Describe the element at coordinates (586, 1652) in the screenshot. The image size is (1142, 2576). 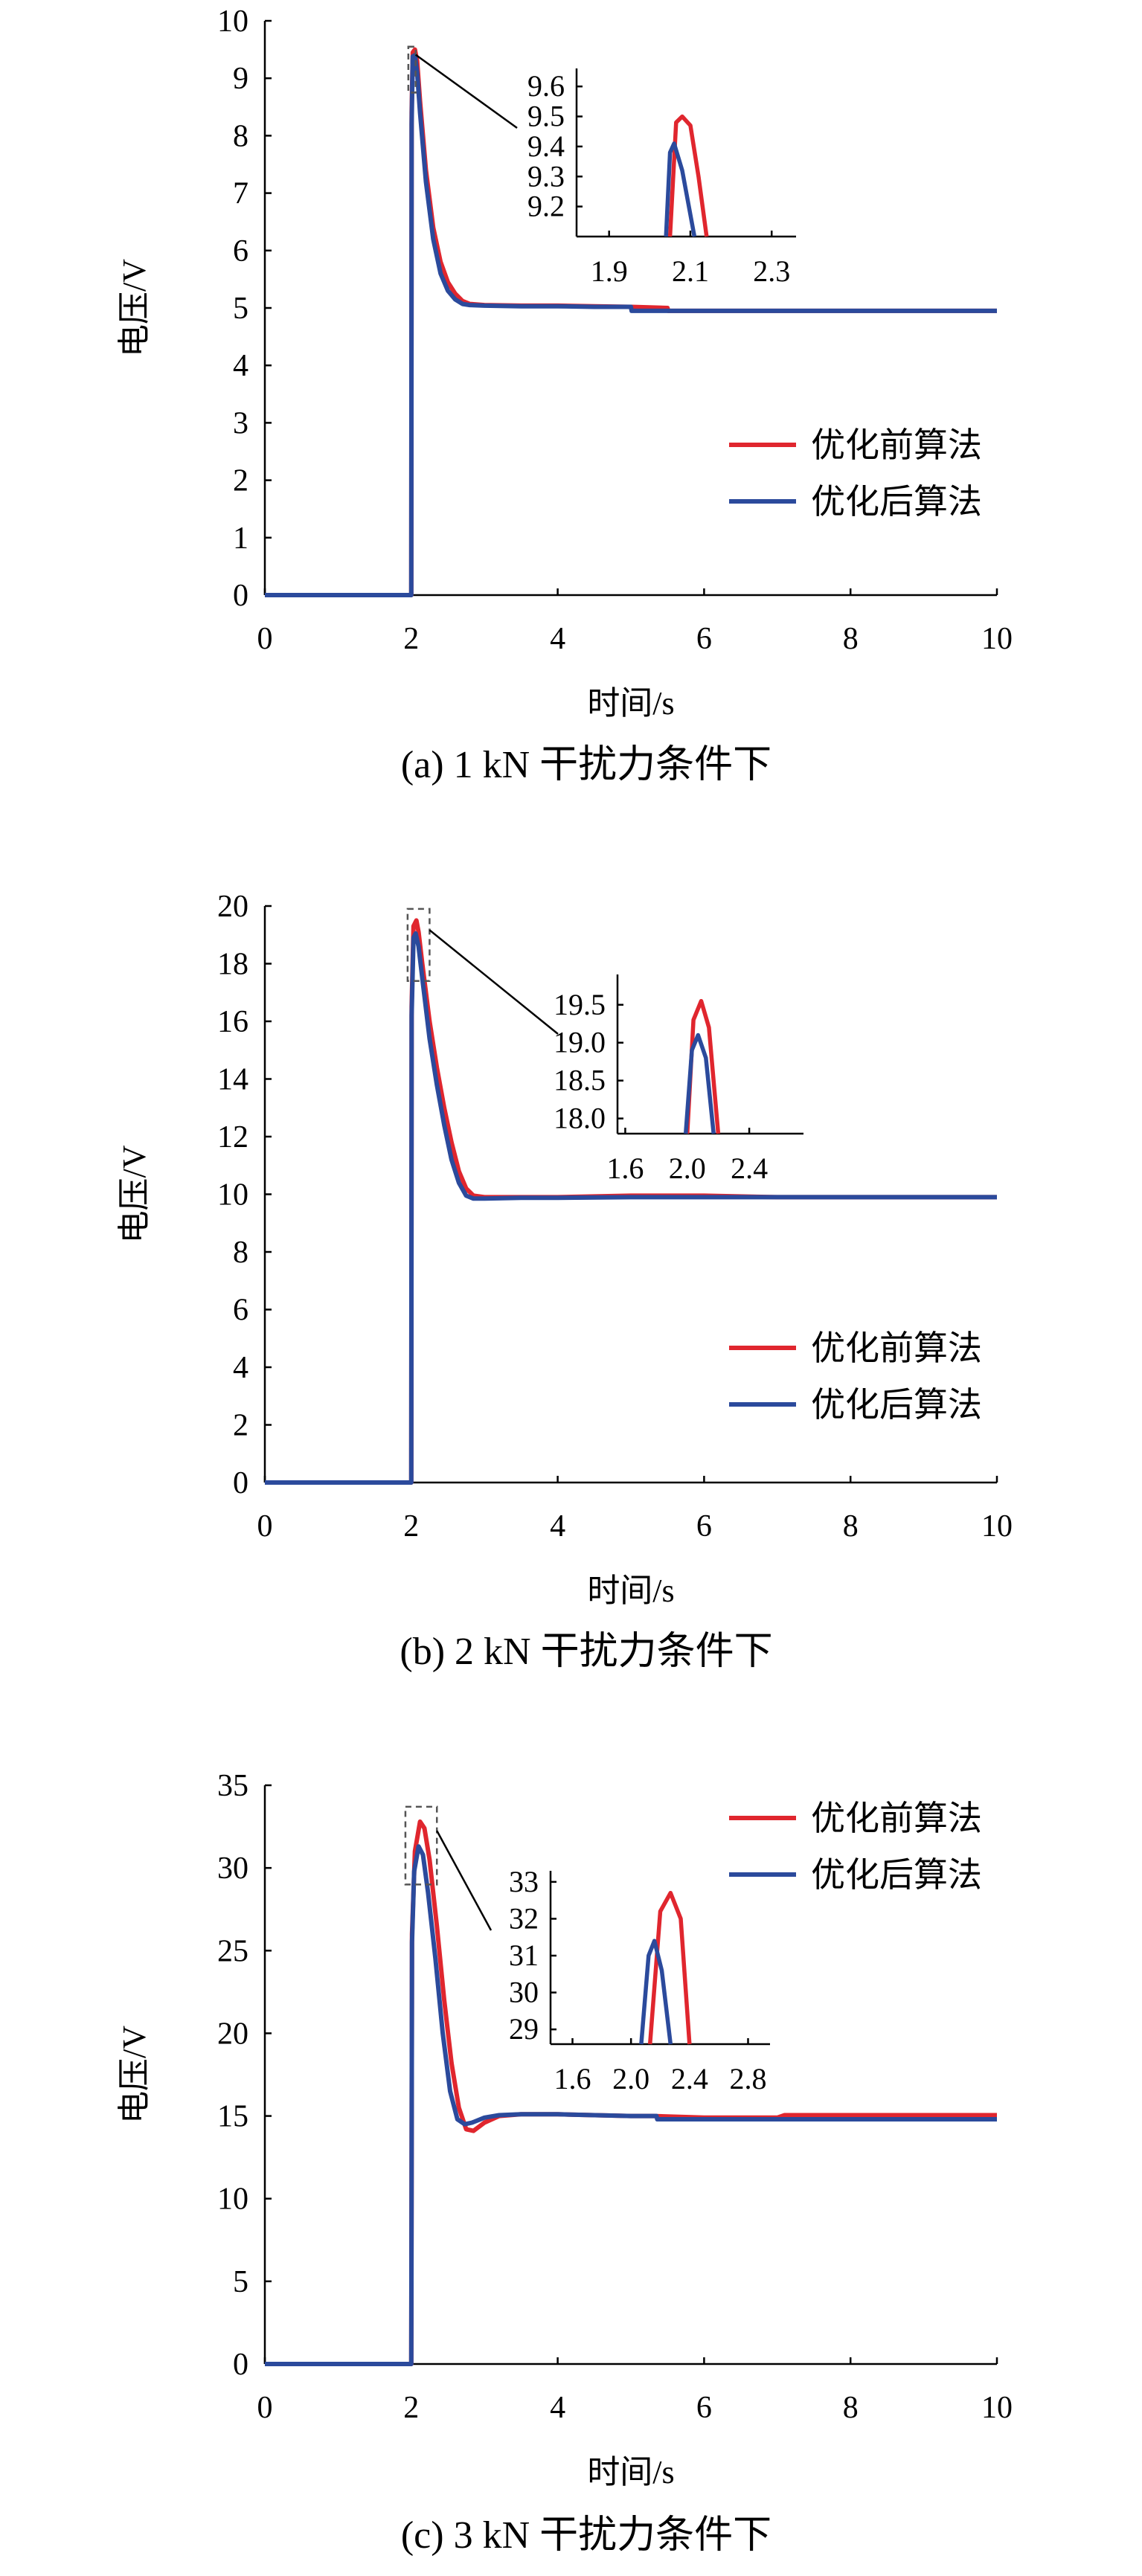
I see `chart-caption: (b) 2 kN 干扰力条件下` at that location.